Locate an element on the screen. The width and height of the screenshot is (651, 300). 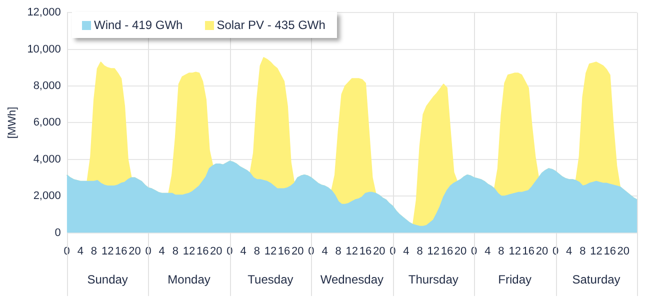
text: Thursday is located at coordinates (433, 279).